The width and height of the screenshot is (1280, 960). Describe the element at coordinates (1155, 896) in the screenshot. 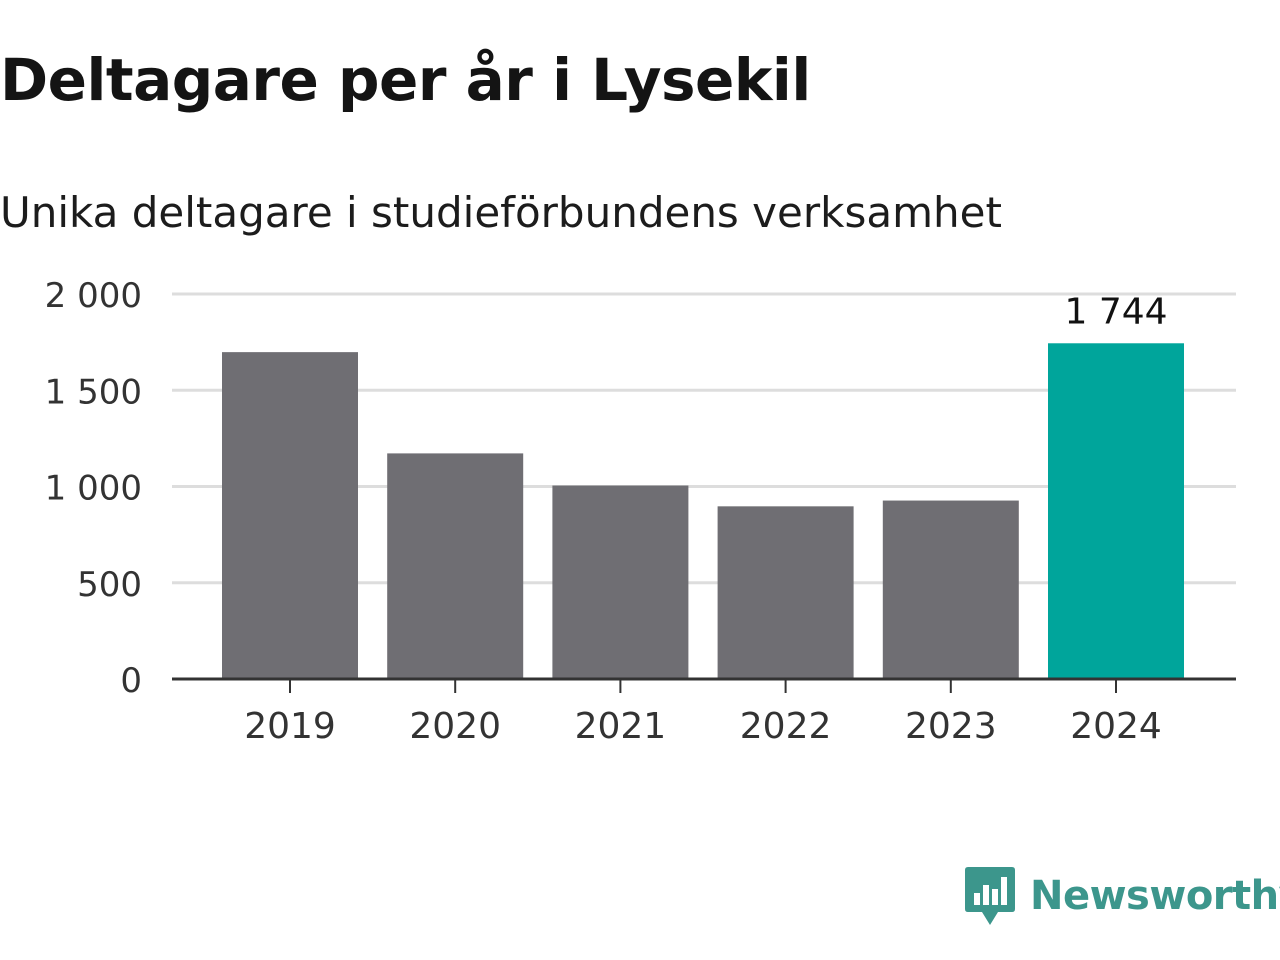

I see `brand-name: Newsworthy` at that location.